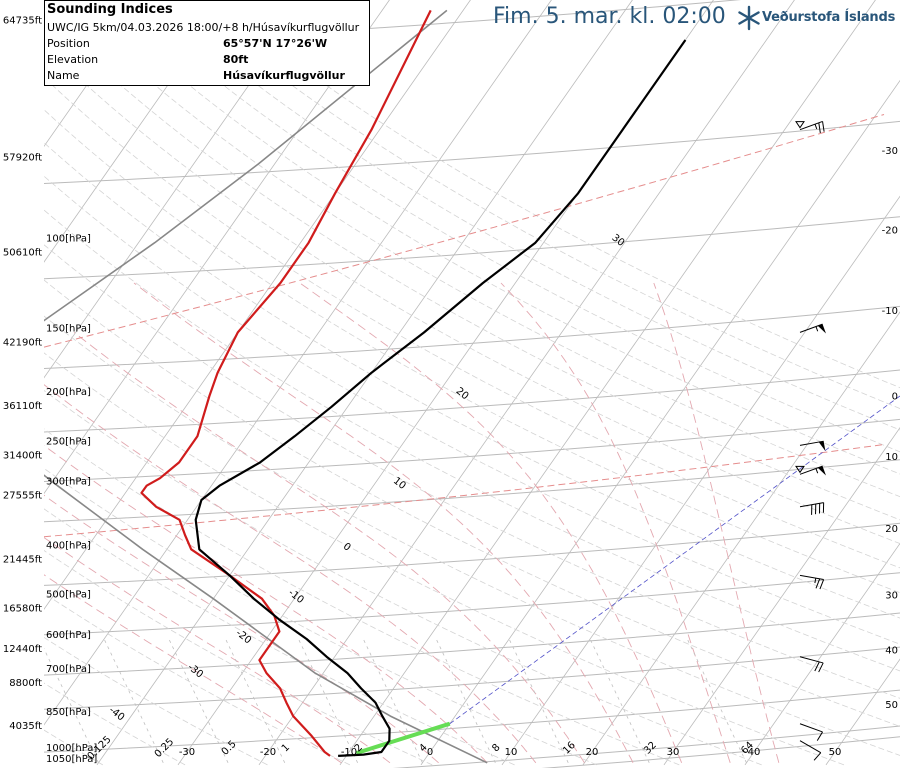 Image resolution: width=900 pixels, height=768 pixels. What do you see at coordinates (68, 441) in the screenshot?
I see `pressure-label: 250[hPa]` at bounding box center [68, 441].